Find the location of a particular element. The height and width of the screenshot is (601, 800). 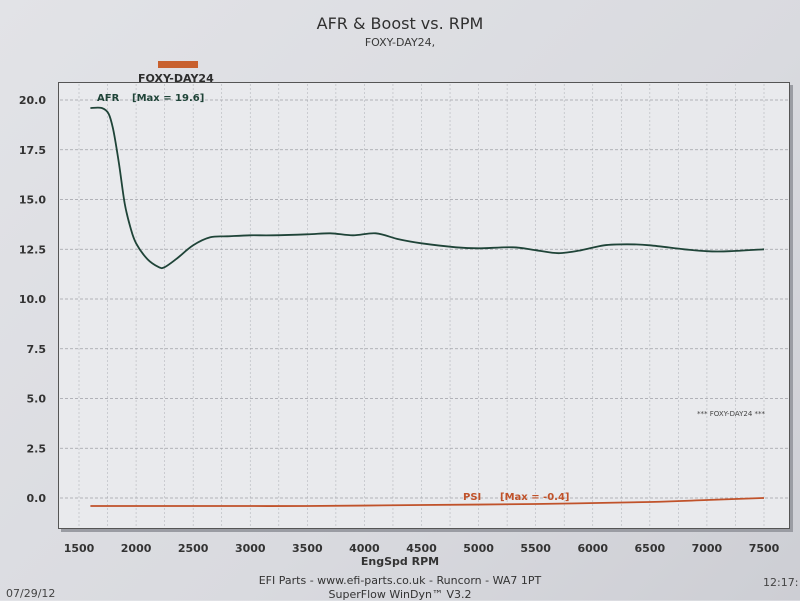

x-tick-label: 3500 is located at coordinates (307, 548).